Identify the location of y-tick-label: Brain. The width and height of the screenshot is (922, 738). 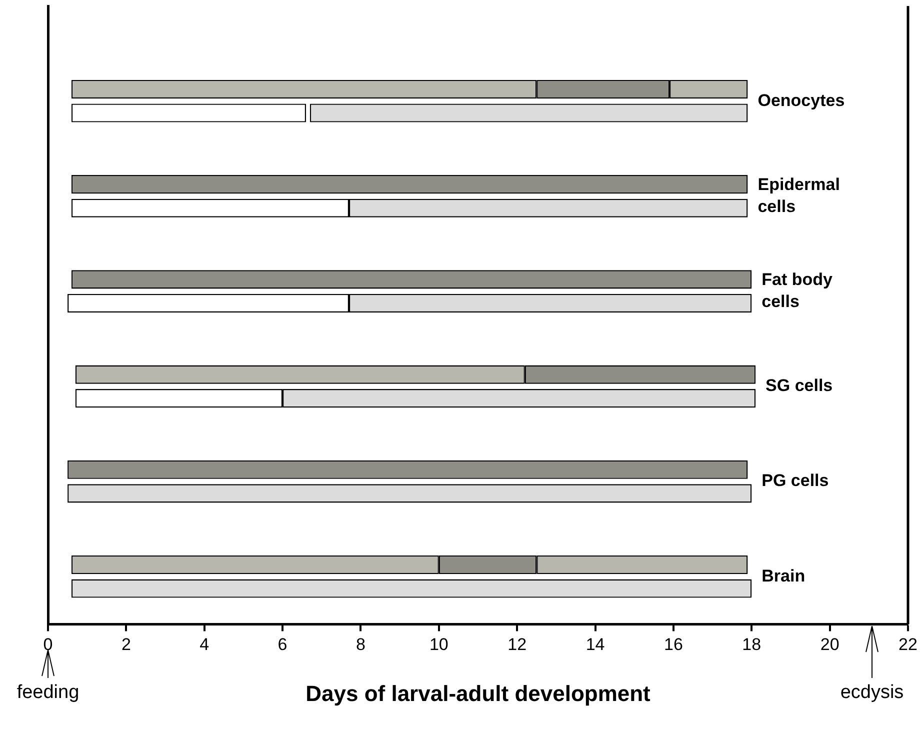
(784, 576).